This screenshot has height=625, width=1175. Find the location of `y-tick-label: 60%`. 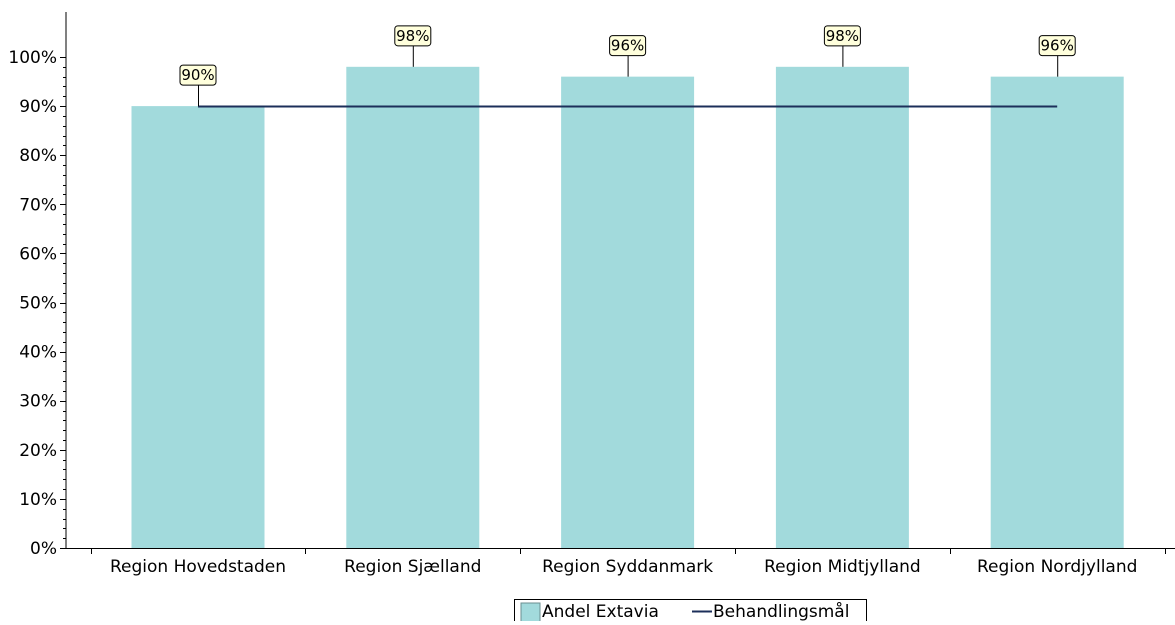

y-tick-label: 60% is located at coordinates (38, 254).